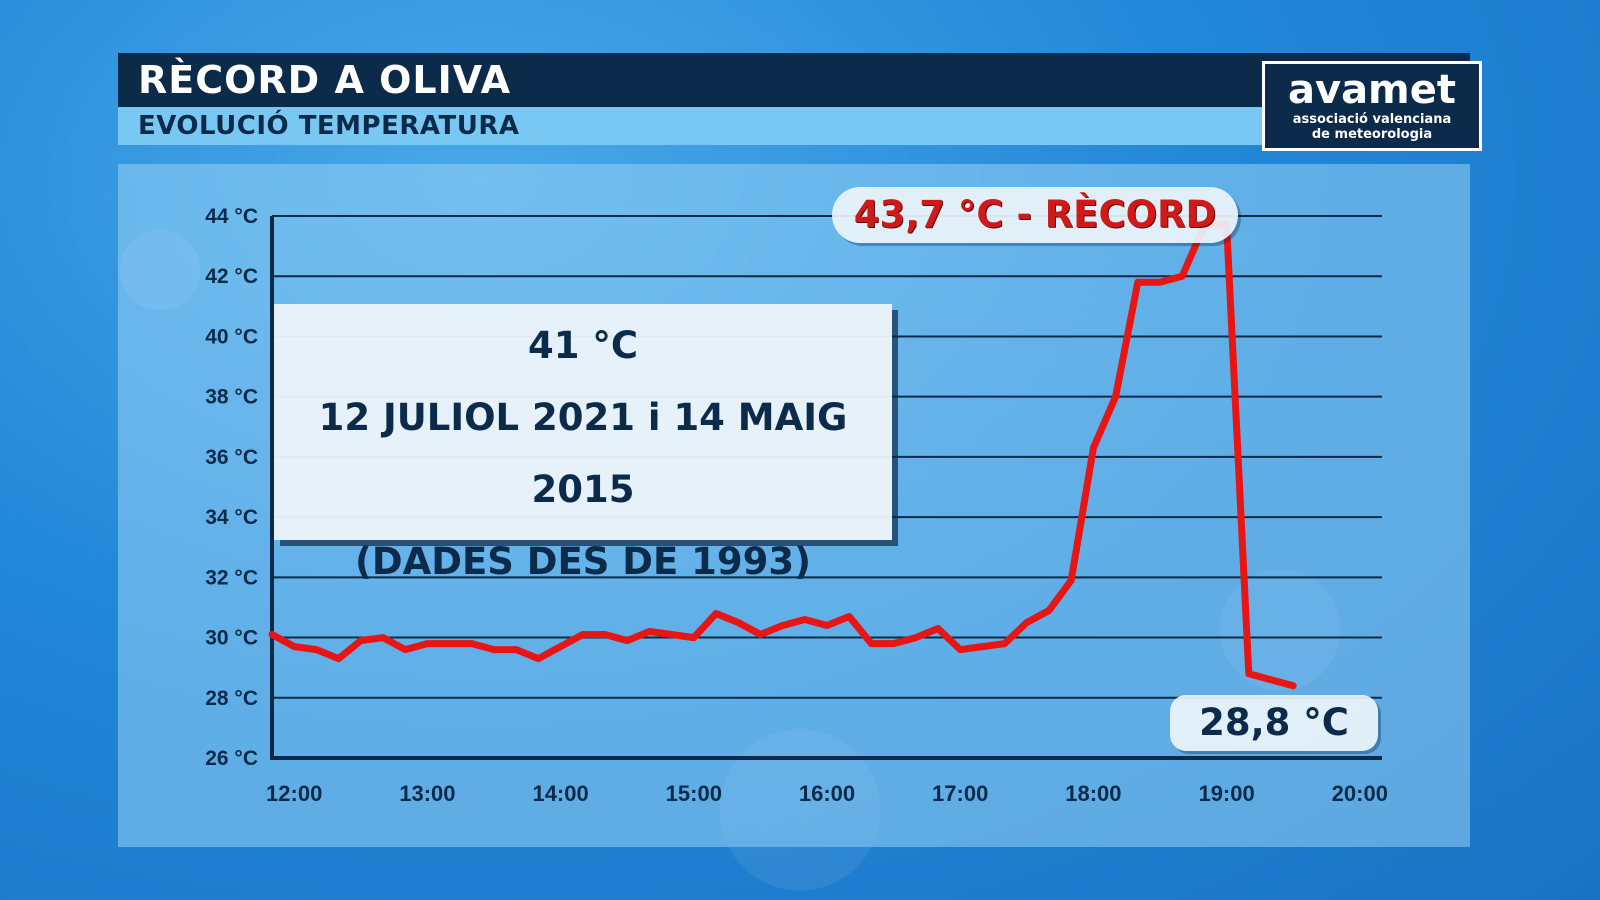 The image size is (1600, 900). What do you see at coordinates (1035, 215) in the screenshot?
I see `record-callout: 43,7 °C - RÈCORD` at bounding box center [1035, 215].